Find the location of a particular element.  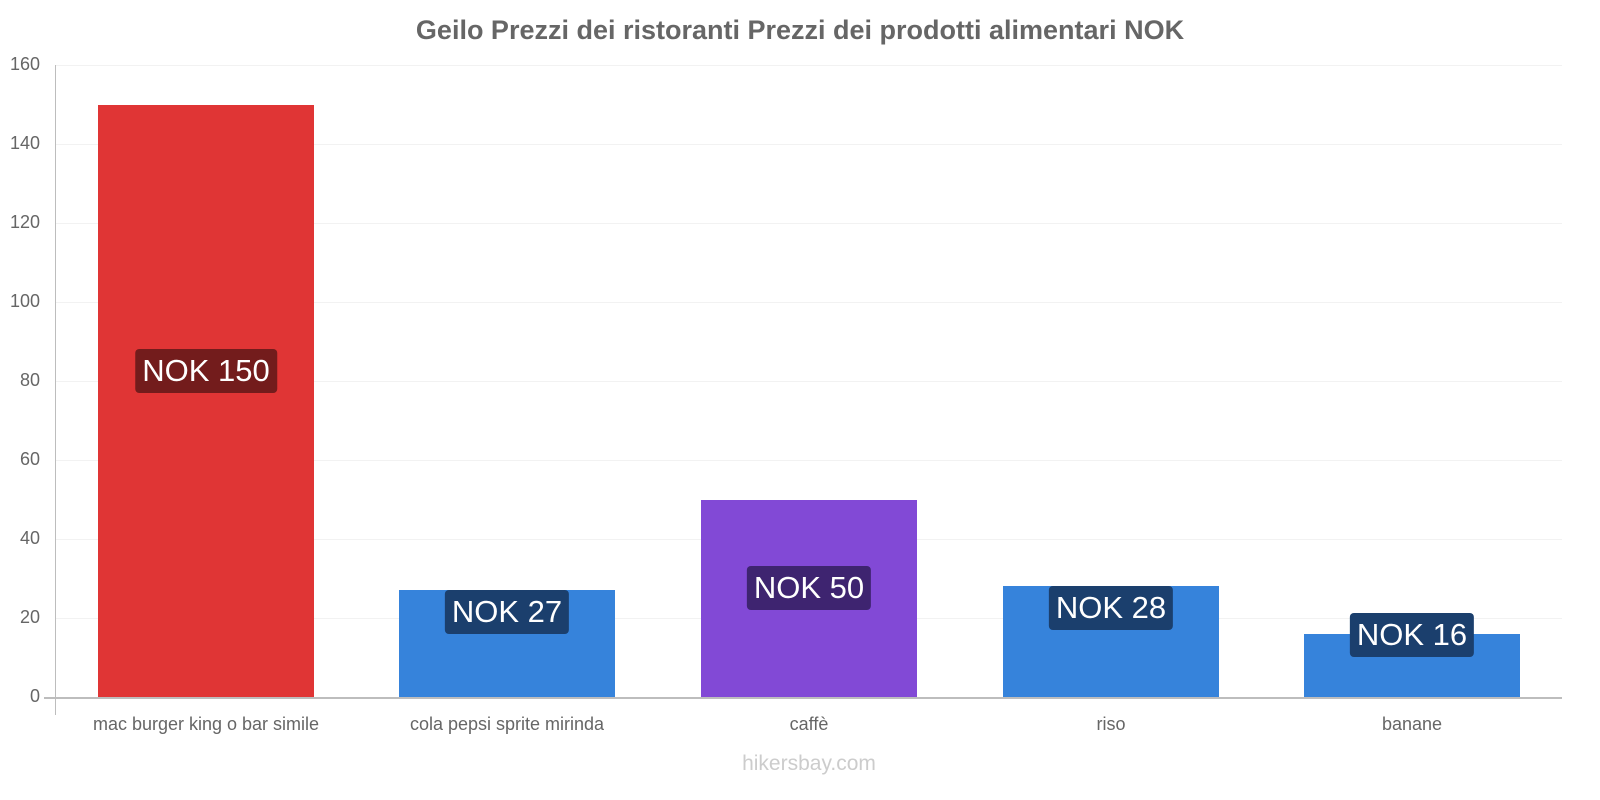

y-axis-line is located at coordinates (55, 390).